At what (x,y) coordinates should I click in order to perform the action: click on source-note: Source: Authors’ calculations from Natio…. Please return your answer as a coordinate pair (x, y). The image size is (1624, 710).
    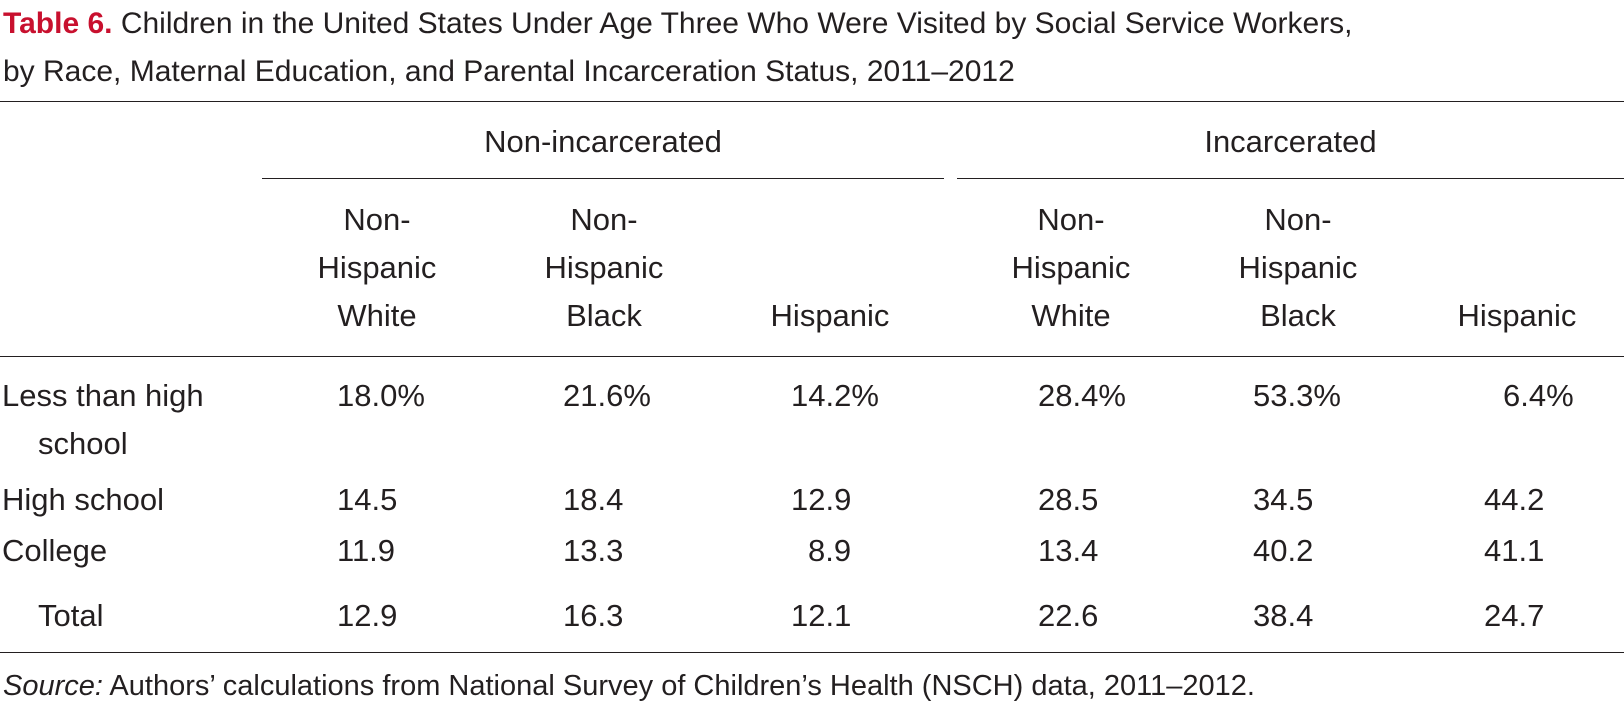
    Looking at the image, I should click on (629, 686).